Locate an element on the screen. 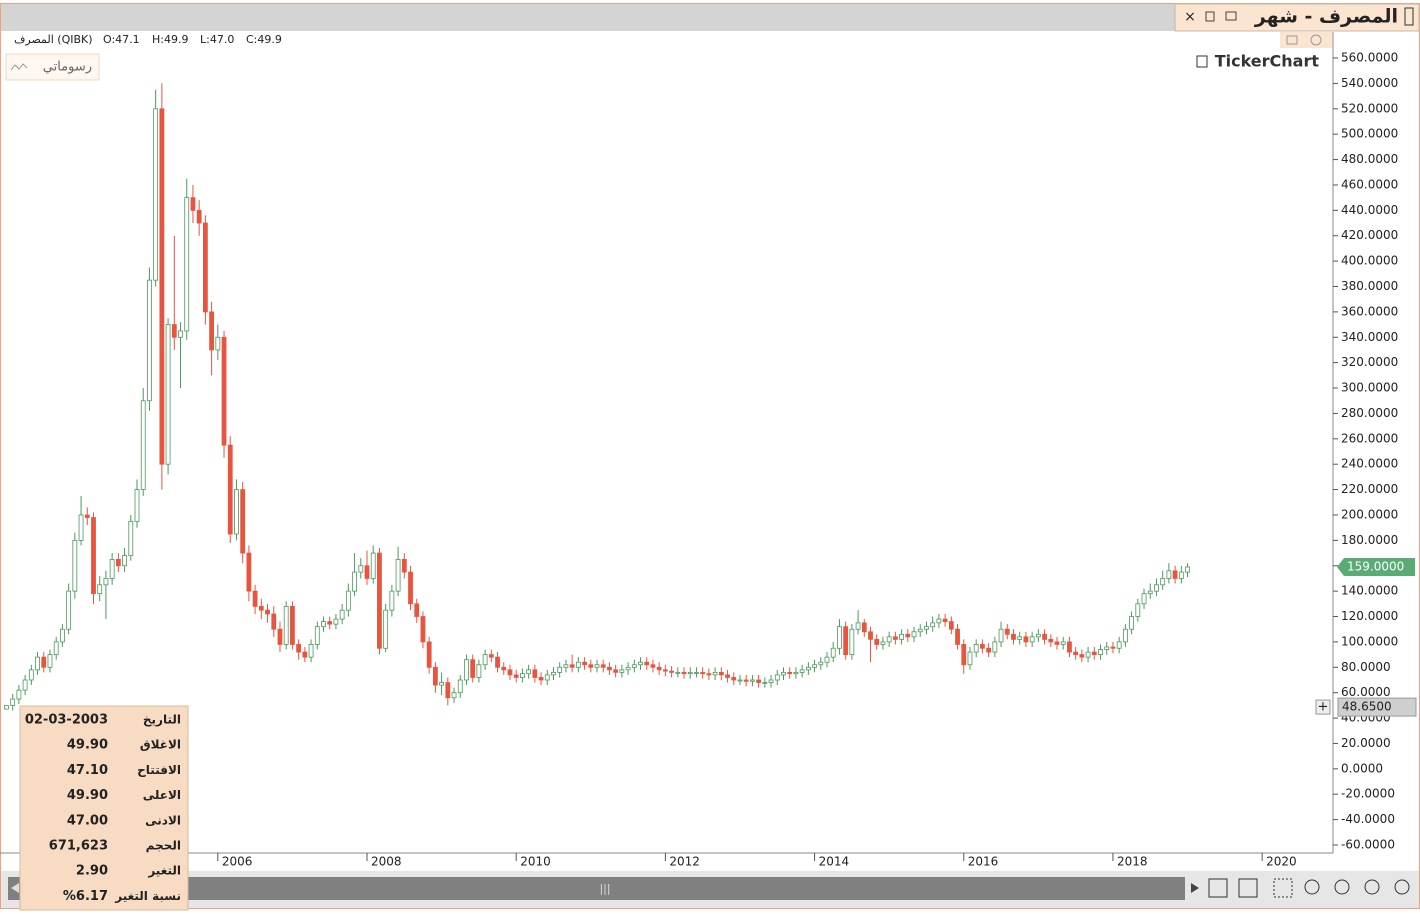 The height and width of the screenshot is (914, 1420). nav-forward is located at coordinates (1248, 888).